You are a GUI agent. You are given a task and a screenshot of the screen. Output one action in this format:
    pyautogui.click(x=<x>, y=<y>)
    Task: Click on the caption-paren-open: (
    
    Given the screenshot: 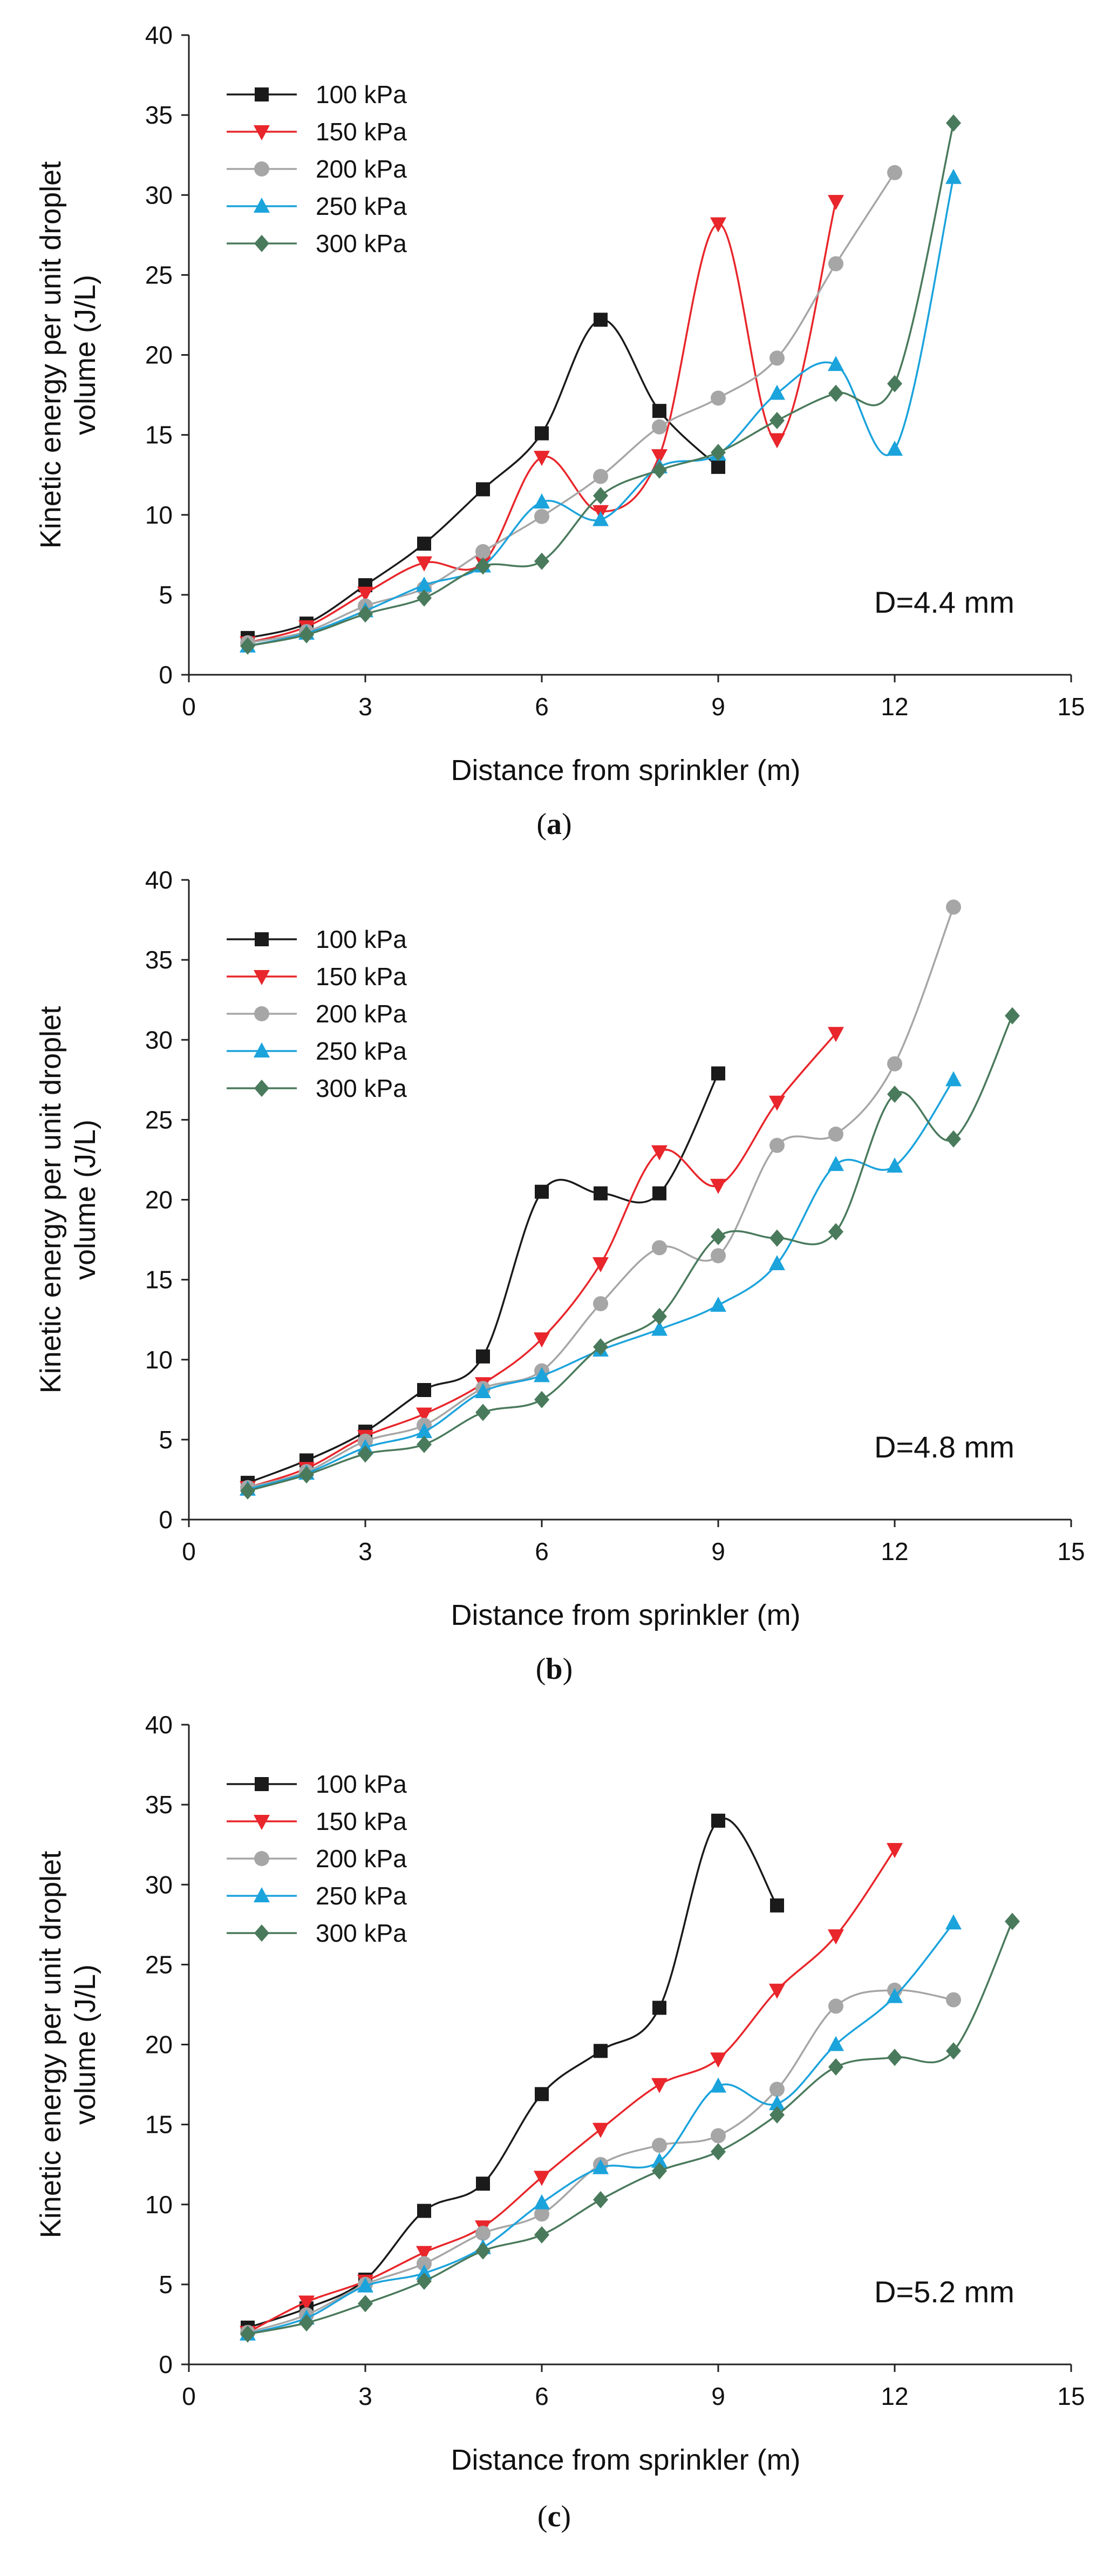 What is the action you would take?
    pyautogui.click(x=541, y=824)
    